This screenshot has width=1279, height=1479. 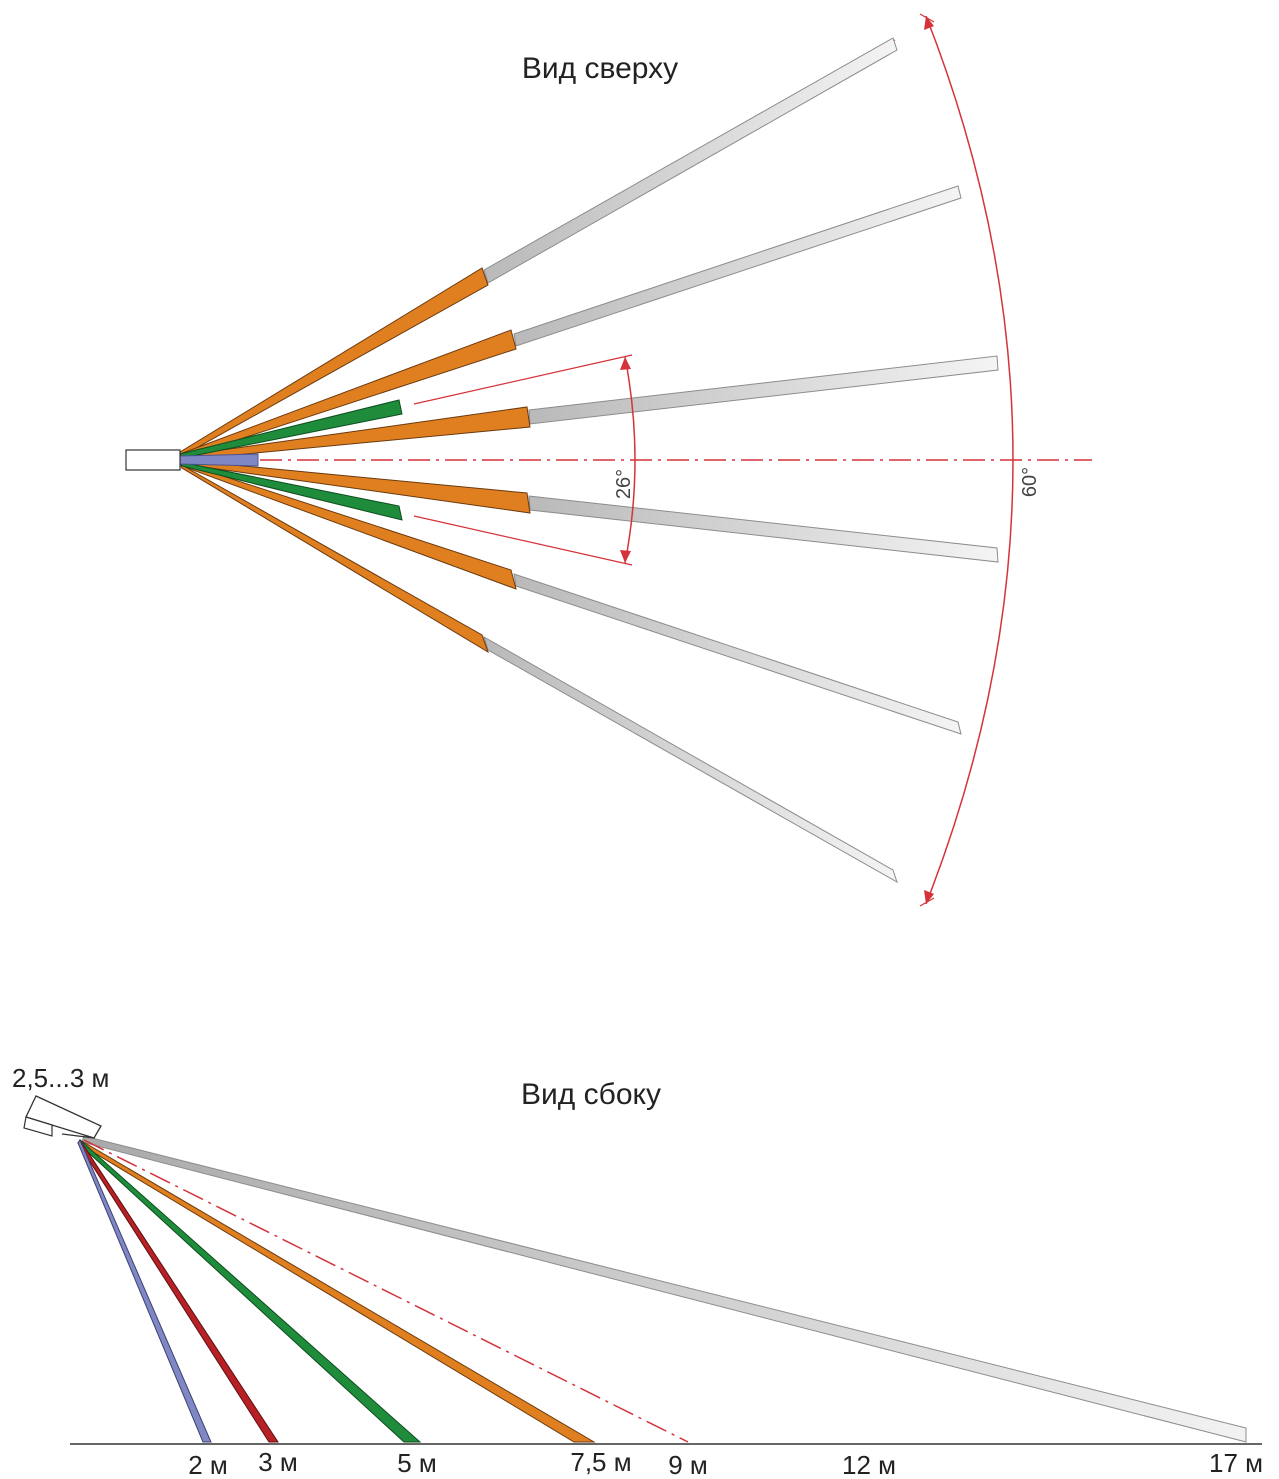 I want to click on outer-arc-arrow-bottom, so click(x=929, y=897).